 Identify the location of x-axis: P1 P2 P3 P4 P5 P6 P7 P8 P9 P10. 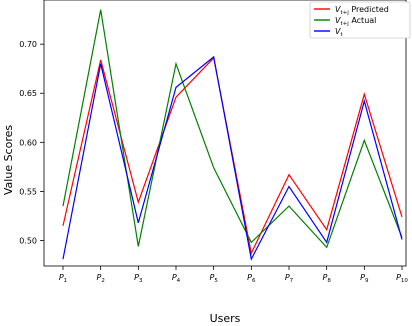
(233, 275).